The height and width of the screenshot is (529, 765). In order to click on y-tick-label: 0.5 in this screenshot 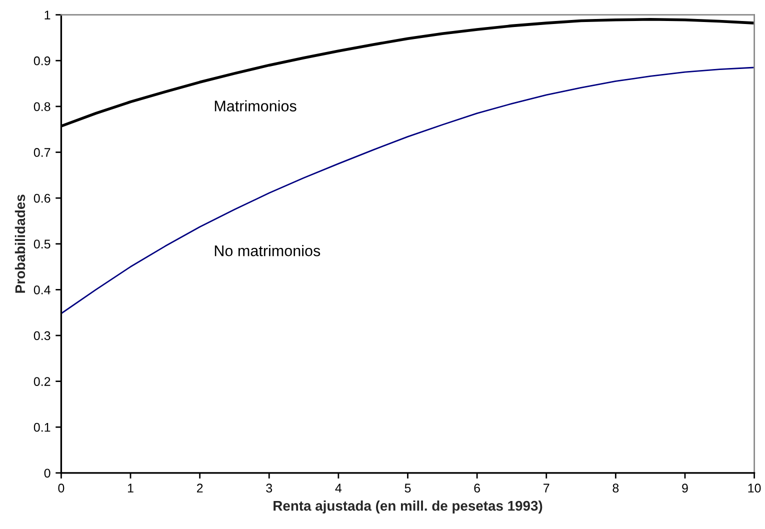, I will do `click(42, 244)`.